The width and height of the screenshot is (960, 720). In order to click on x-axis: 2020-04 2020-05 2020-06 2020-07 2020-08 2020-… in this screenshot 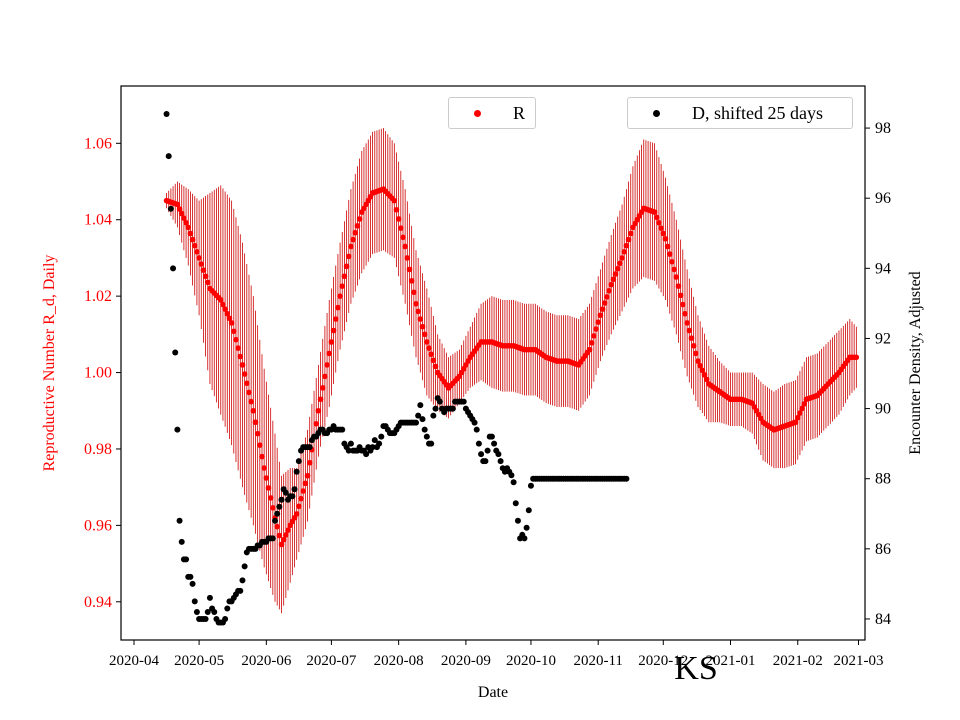, I will do `click(496, 654)`.